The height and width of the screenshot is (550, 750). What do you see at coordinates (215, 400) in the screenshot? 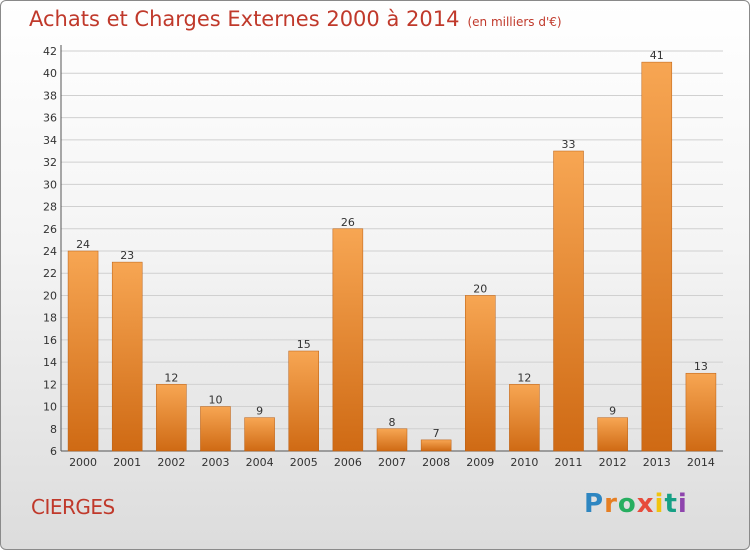
I see `data-label: 10` at bounding box center [215, 400].